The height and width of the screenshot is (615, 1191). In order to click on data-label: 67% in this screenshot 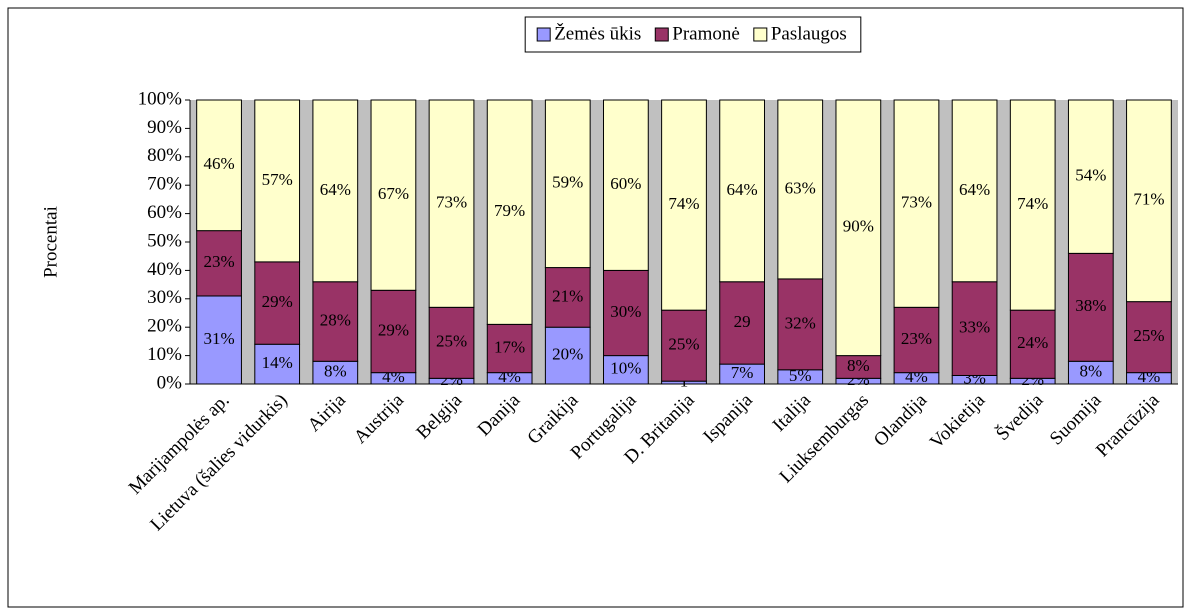, I will do `click(393, 193)`.